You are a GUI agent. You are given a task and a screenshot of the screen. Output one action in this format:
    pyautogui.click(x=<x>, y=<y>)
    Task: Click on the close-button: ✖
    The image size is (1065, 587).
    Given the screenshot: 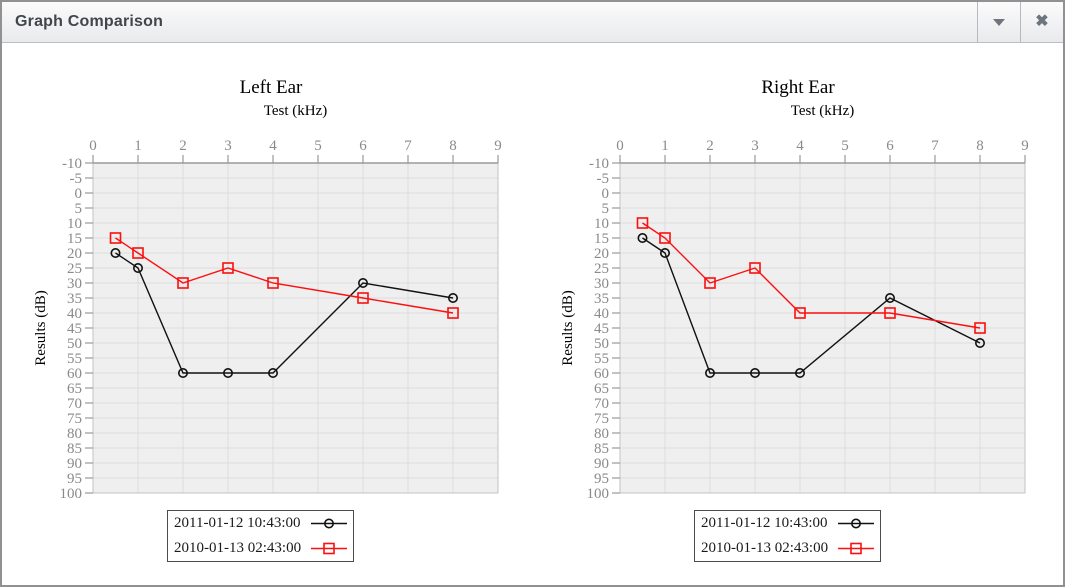 What is the action you would take?
    pyautogui.click(x=1041, y=22)
    